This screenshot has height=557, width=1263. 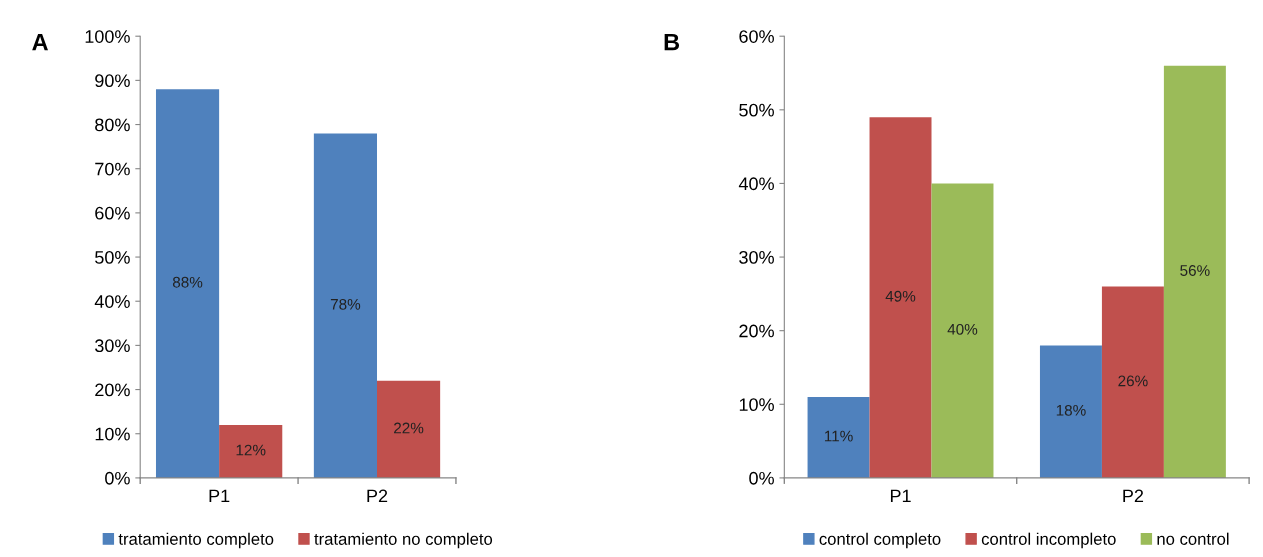 I want to click on data-label: 88%, so click(x=187, y=282).